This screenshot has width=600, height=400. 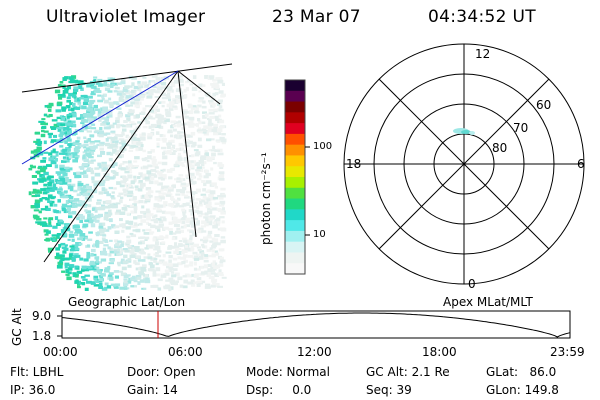 I want to click on timeline-y-axis-label: GC Alt, so click(x=17, y=327).